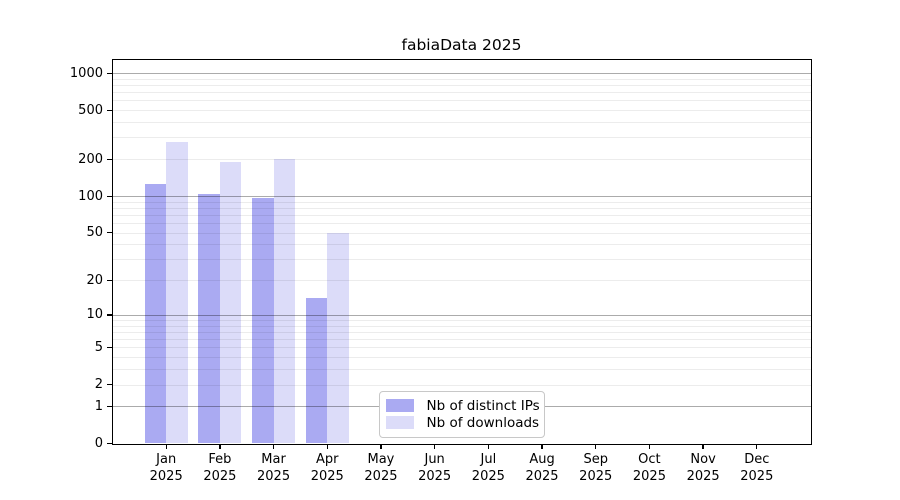 The height and width of the screenshot is (500, 900). What do you see at coordinates (327, 467) in the screenshot?
I see `x-tick-label-apr-2025: Apr 2025` at bounding box center [327, 467].